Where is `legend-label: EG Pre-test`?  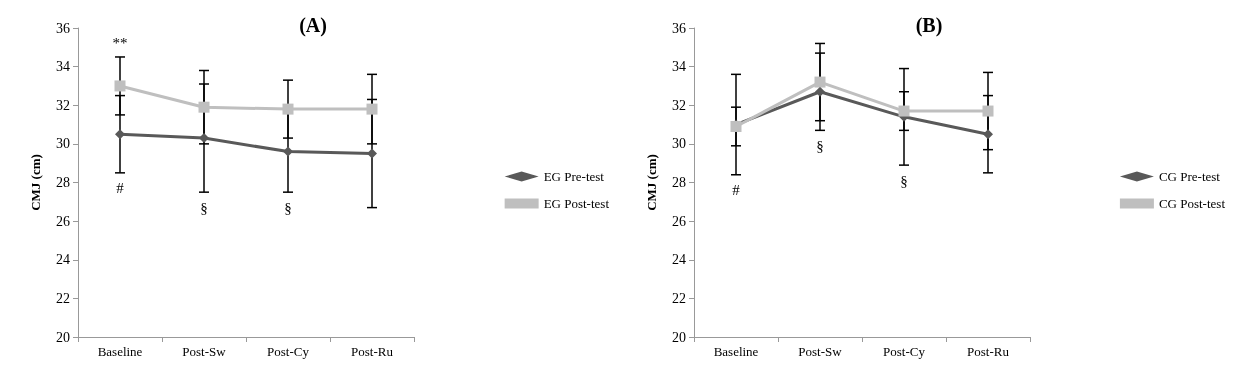
legend-label: EG Pre-test is located at coordinates (574, 176).